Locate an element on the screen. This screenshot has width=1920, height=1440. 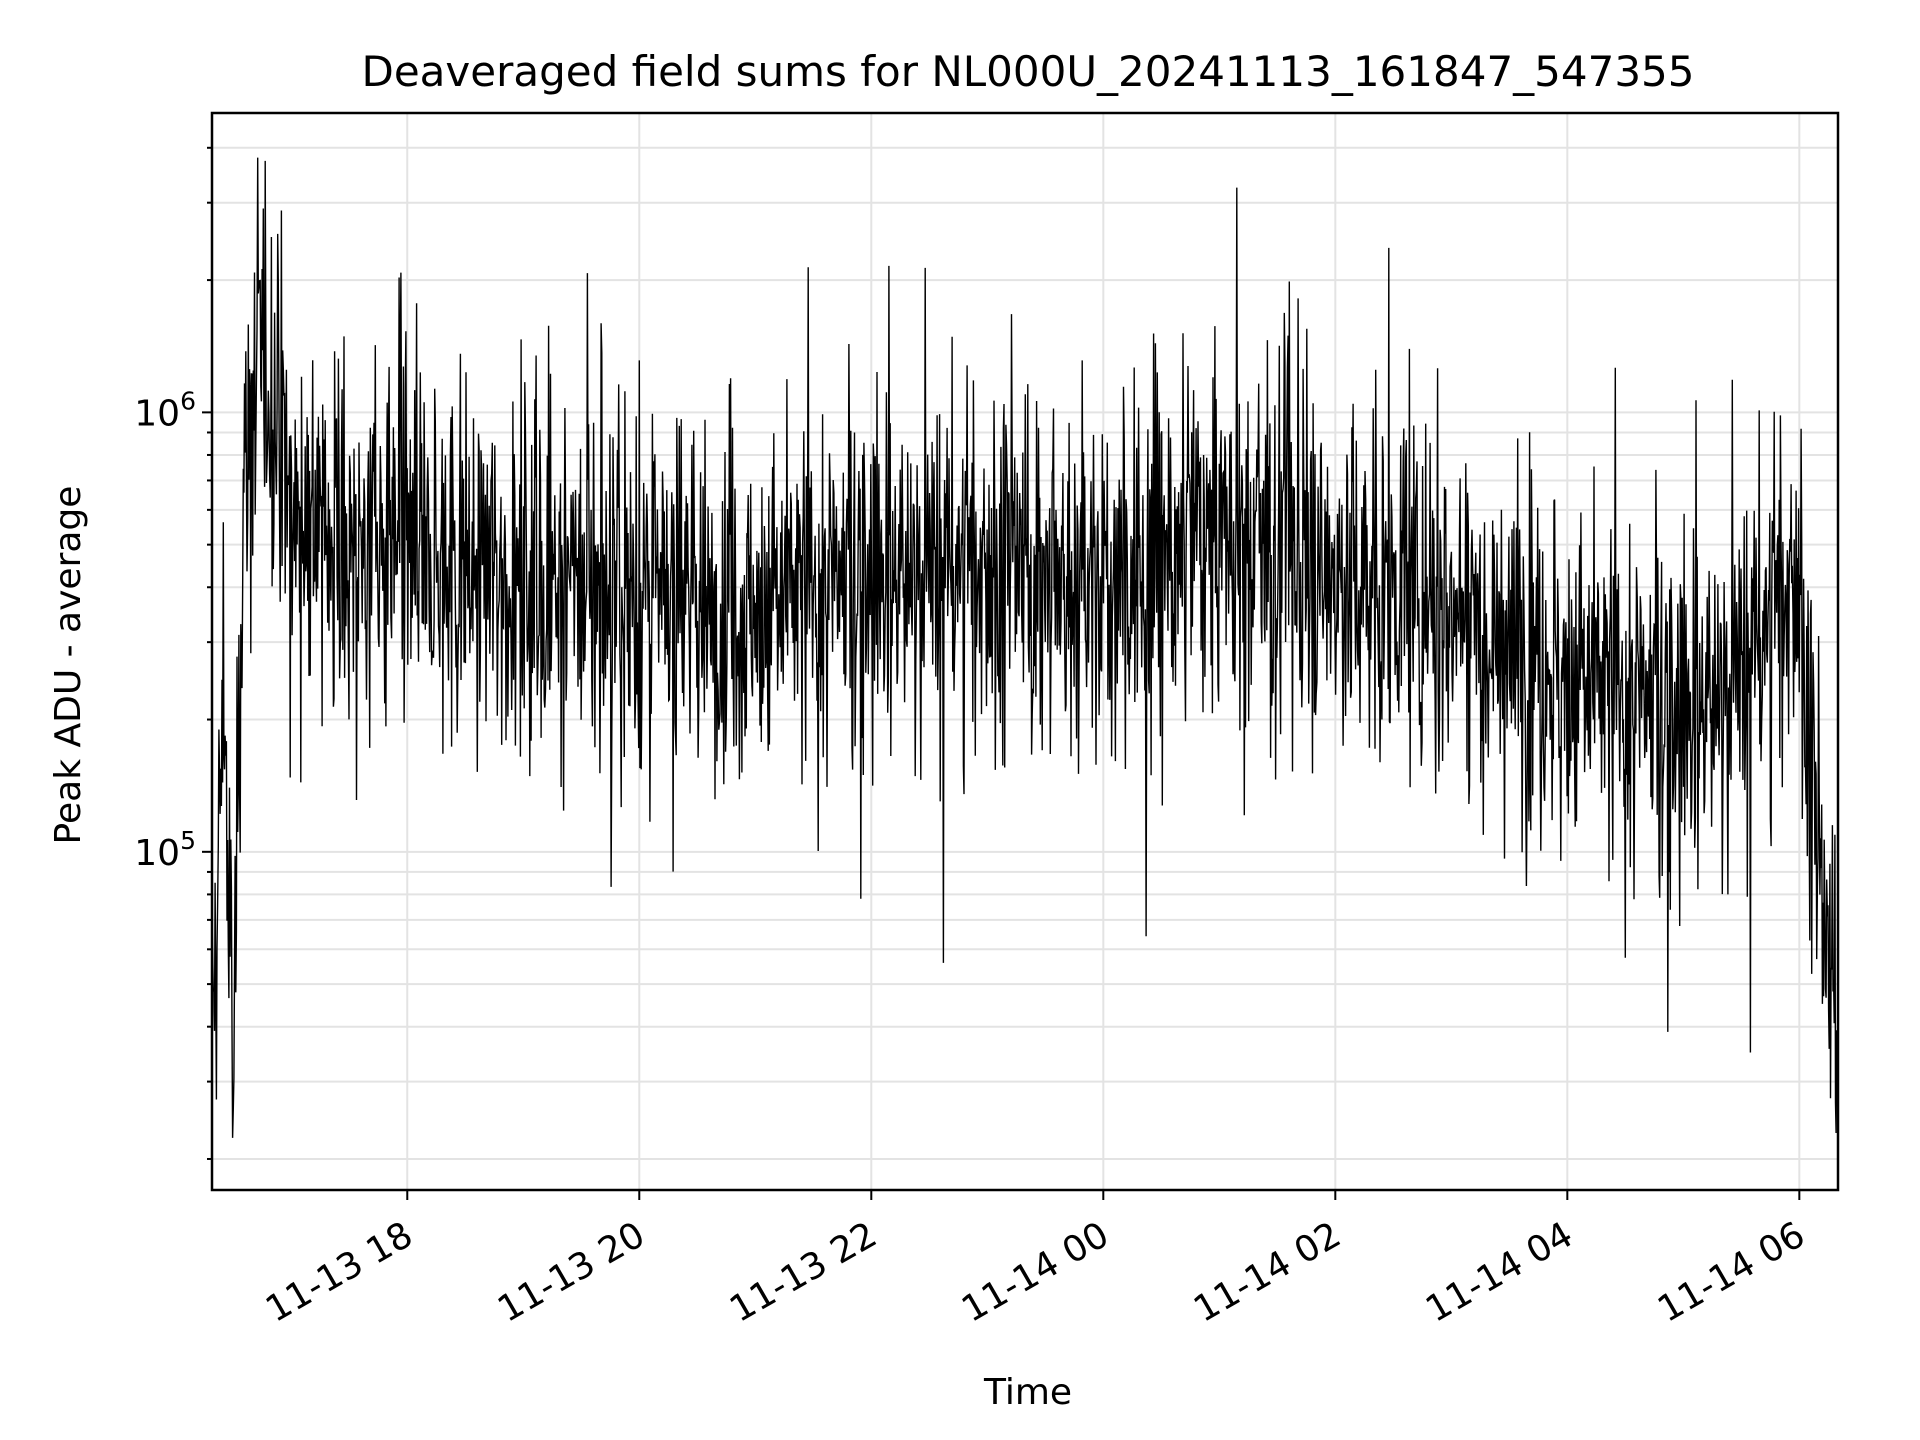
y-tick-label: 10⁶ is located at coordinates (165, 410).